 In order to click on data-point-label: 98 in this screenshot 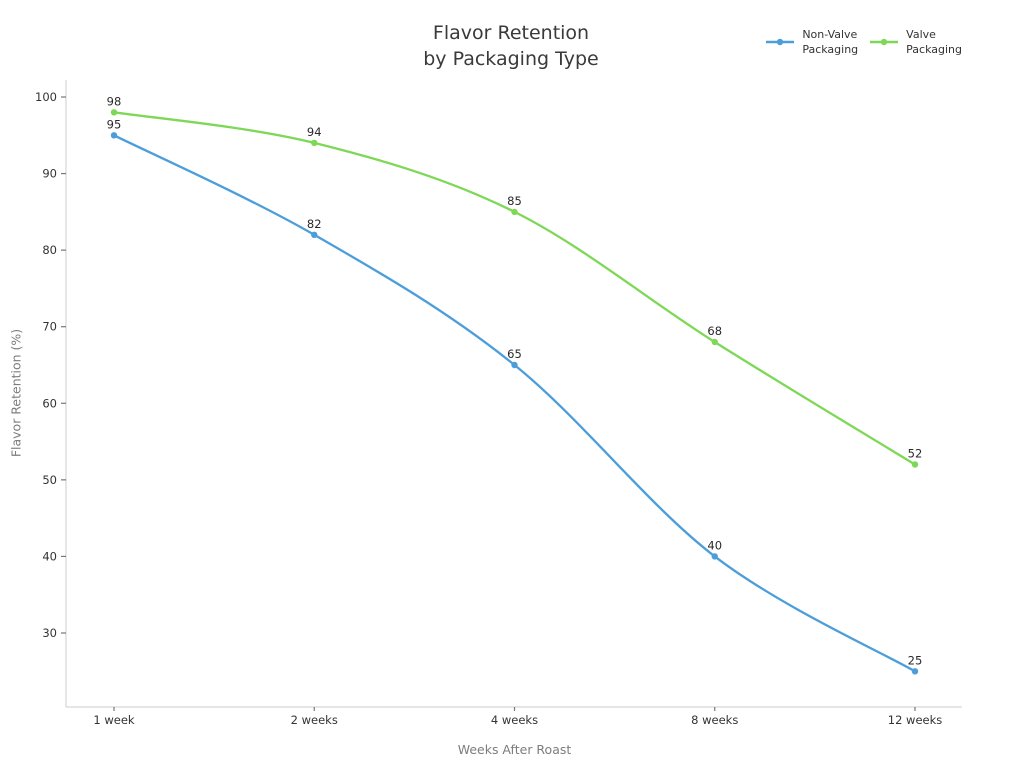, I will do `click(114, 101)`.